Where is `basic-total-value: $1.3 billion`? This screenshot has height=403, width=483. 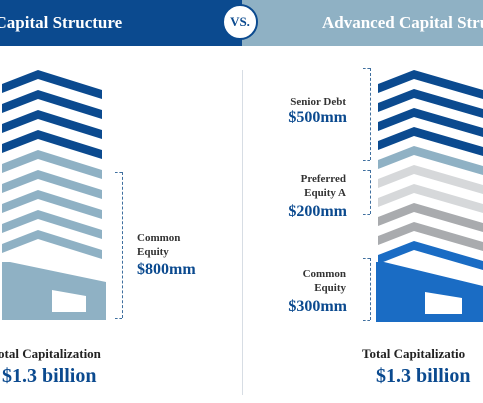 basic-total-value: $1.3 billion is located at coordinates (49, 376).